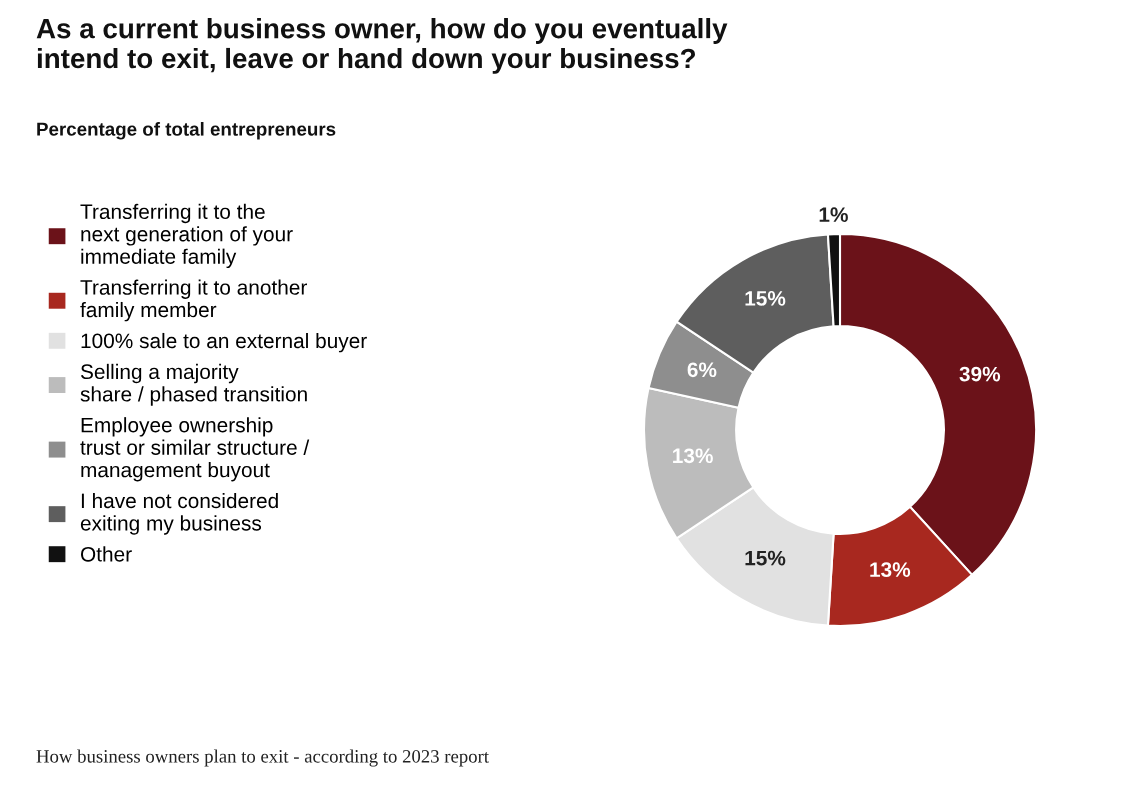 This screenshot has width=1125, height=796. Describe the element at coordinates (193, 384) in the screenshot. I see `legend-label: Selling a majority share / phased transition` at that location.